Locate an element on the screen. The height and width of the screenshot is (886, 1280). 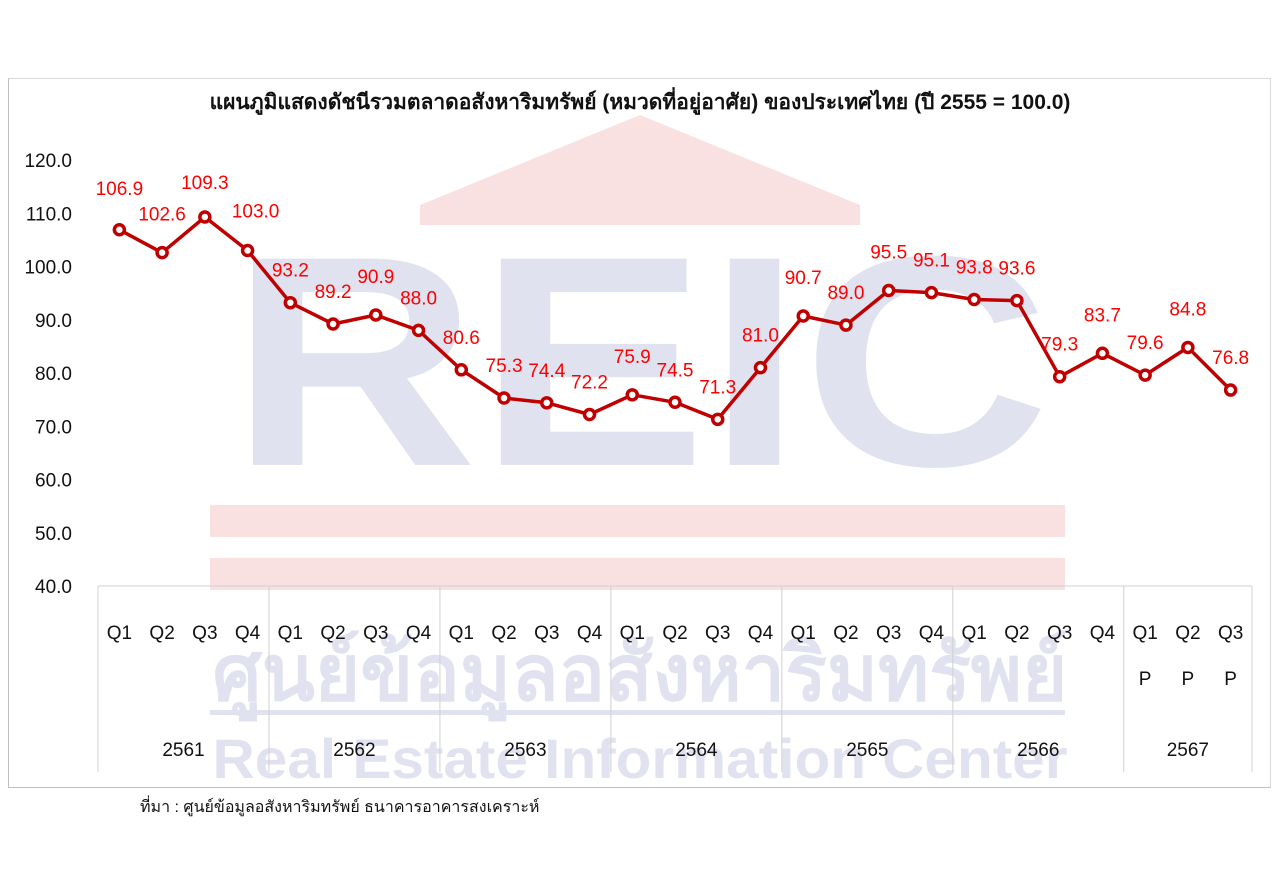
year-group-label: 2564 is located at coordinates (696, 750).